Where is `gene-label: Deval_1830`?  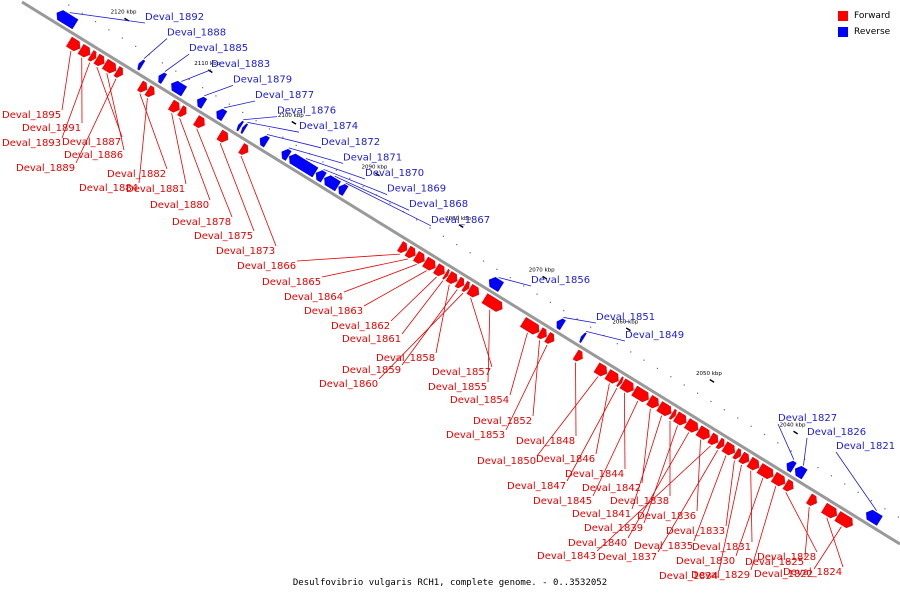 gene-label: Deval_1830 is located at coordinates (705, 561).